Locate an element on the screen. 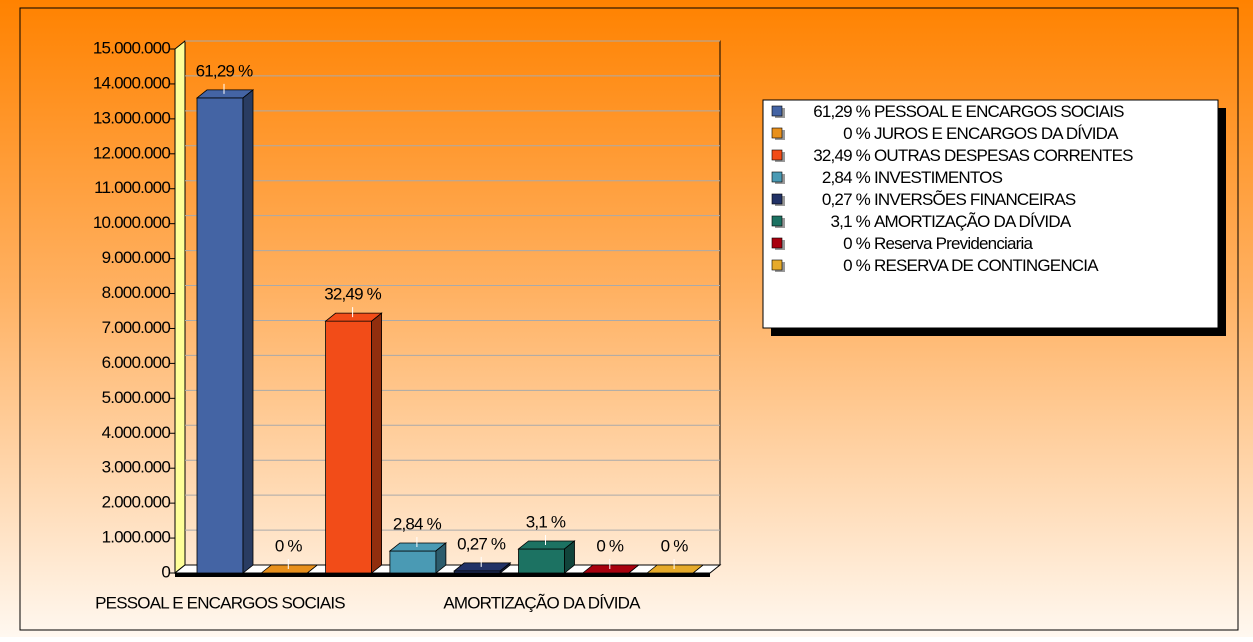 This screenshot has width=1253, height=642. value-label: 0,27 % is located at coordinates (481, 543).